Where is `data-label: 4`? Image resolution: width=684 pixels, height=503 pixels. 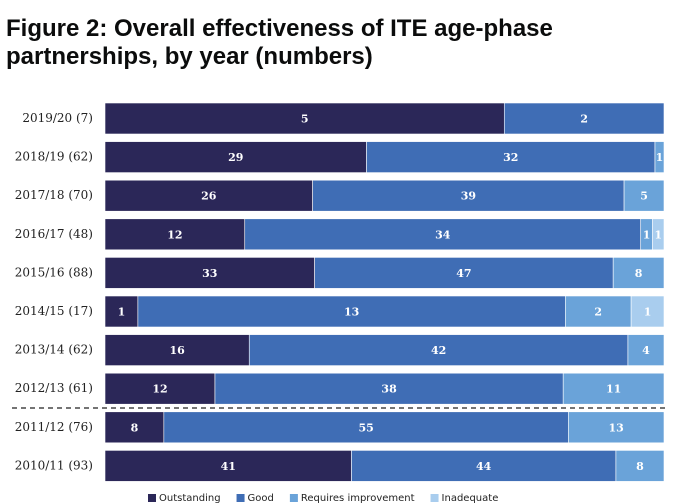 data-label: 4 is located at coordinates (646, 350).